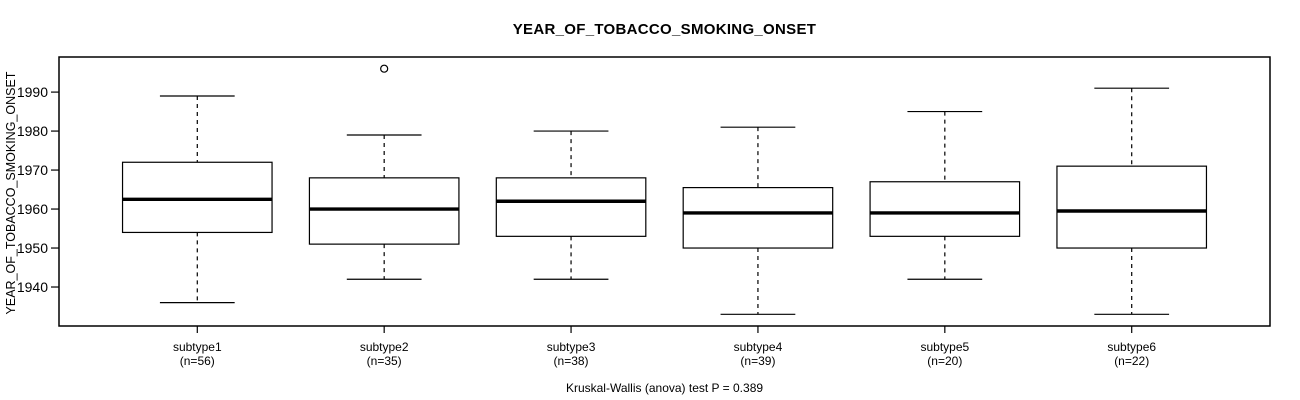  What do you see at coordinates (32, 131) in the screenshot?
I see `y-tick-label: 1980` at bounding box center [32, 131].